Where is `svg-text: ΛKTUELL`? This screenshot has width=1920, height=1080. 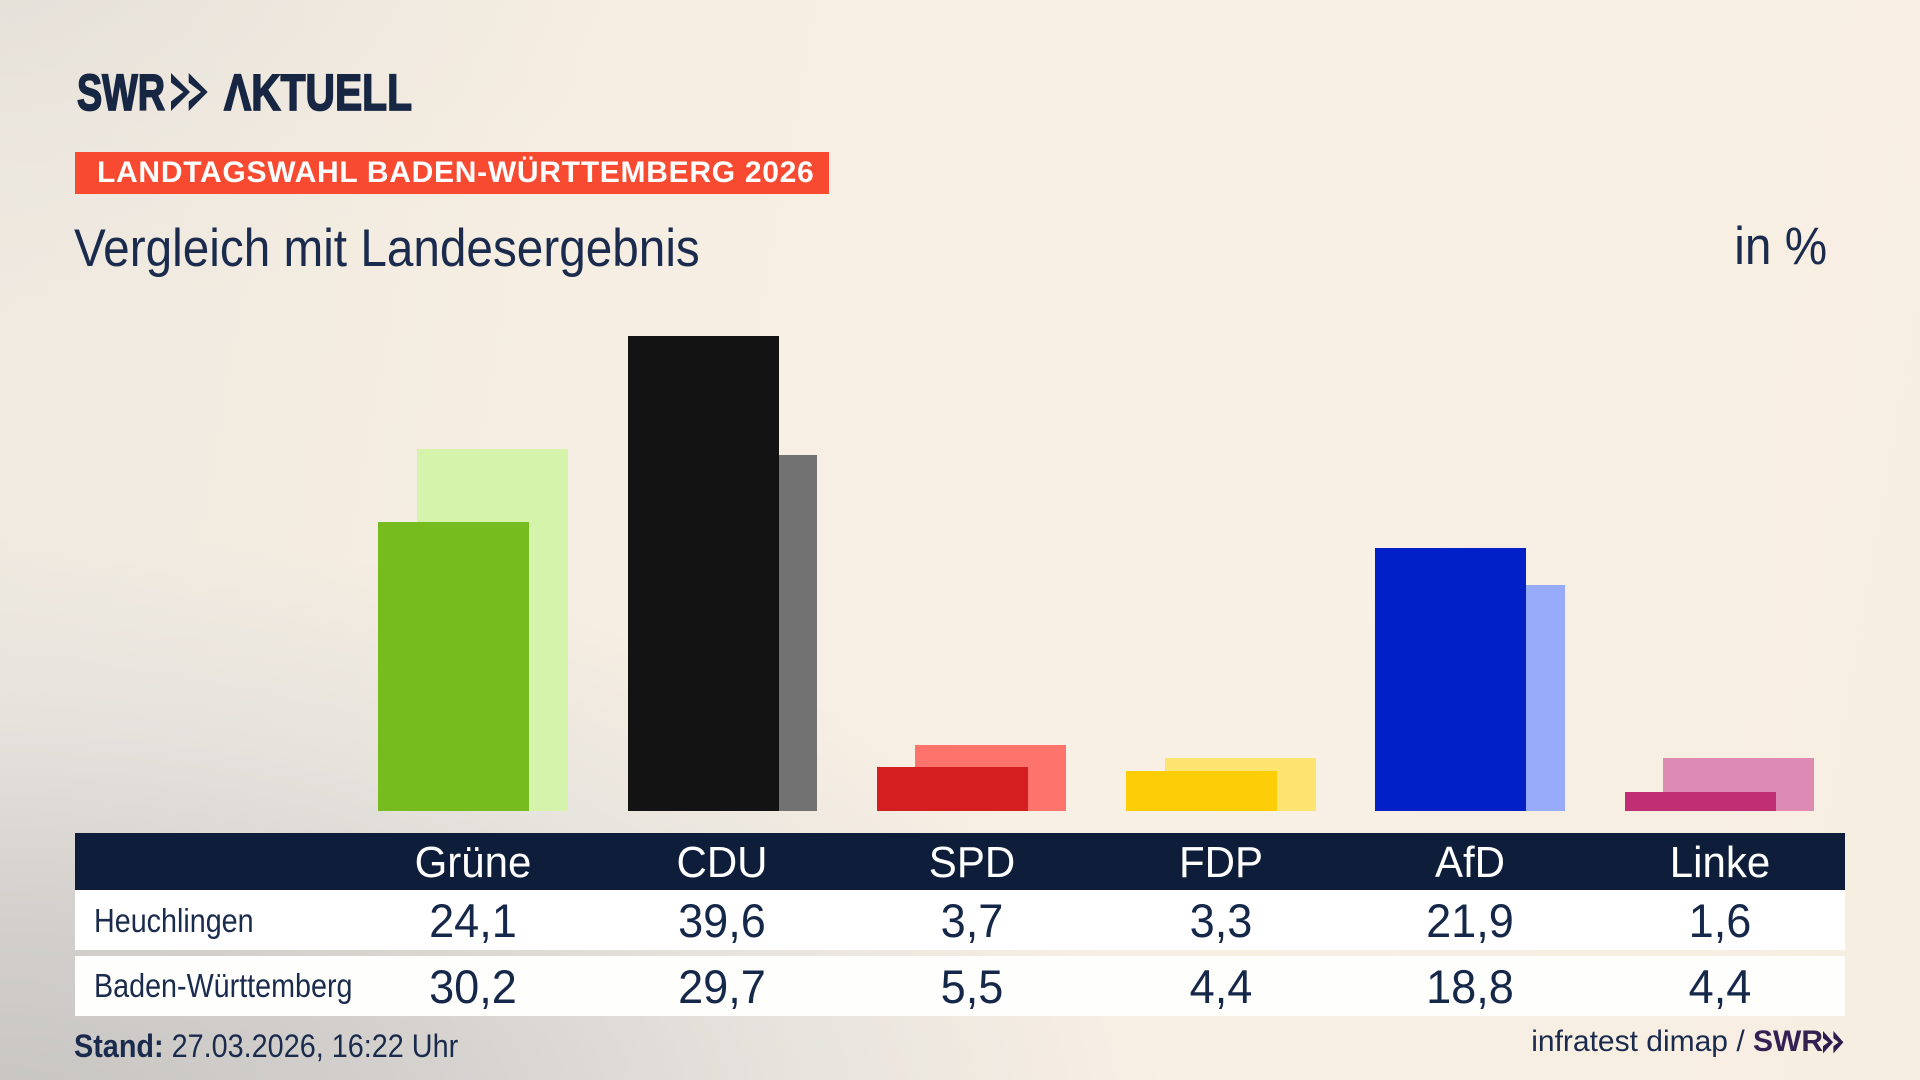 svg-text: ΛKTUELL is located at coordinates (318, 92).